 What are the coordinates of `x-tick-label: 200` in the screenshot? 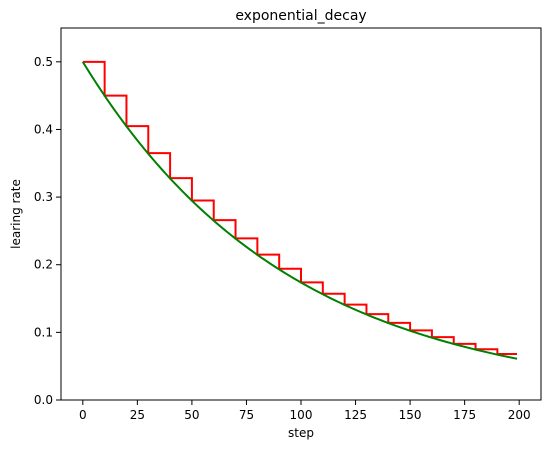 It's located at (519, 415).